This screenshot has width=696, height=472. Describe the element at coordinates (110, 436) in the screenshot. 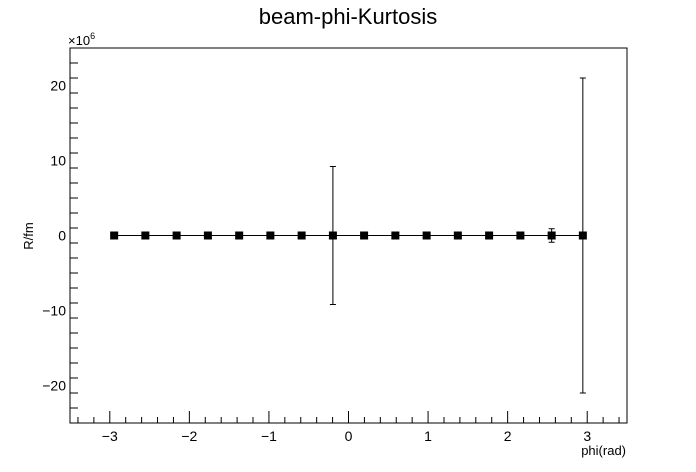

I see `x-tick-label: −3` at that location.